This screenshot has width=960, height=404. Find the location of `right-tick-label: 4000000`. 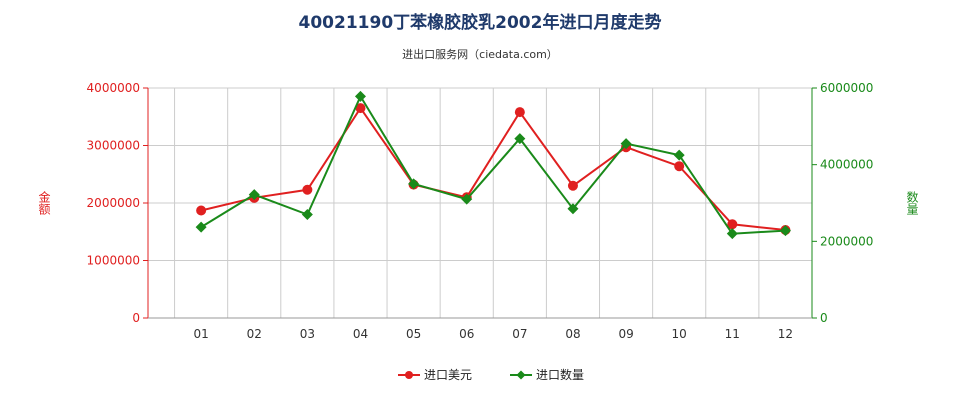

right-tick-label: 4000000 is located at coordinates (846, 165).